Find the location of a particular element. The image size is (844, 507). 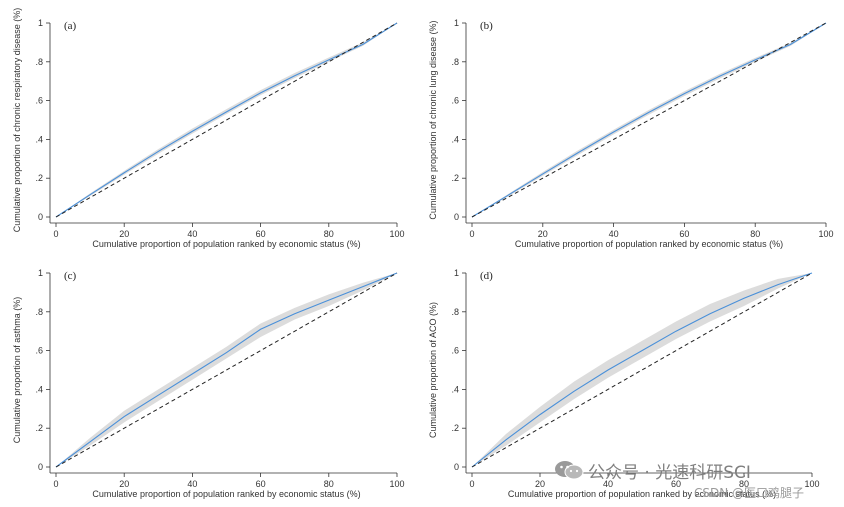

x-tick-label-c: 40 is located at coordinates (192, 484).